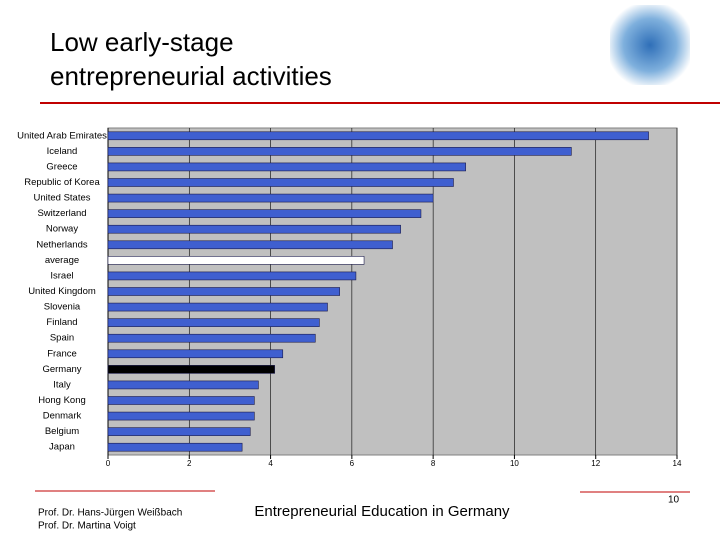  I want to click on y-tick-label: Greece, so click(61, 166).